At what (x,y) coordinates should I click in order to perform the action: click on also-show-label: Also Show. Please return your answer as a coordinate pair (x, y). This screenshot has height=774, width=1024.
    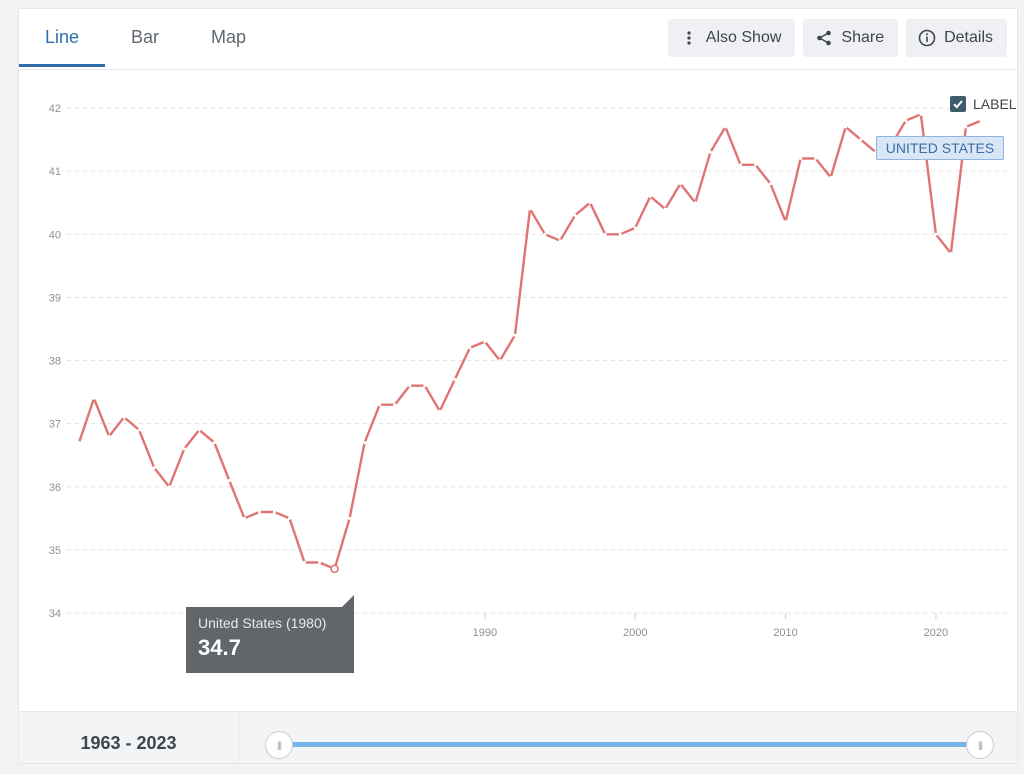
    Looking at the image, I should click on (743, 37).